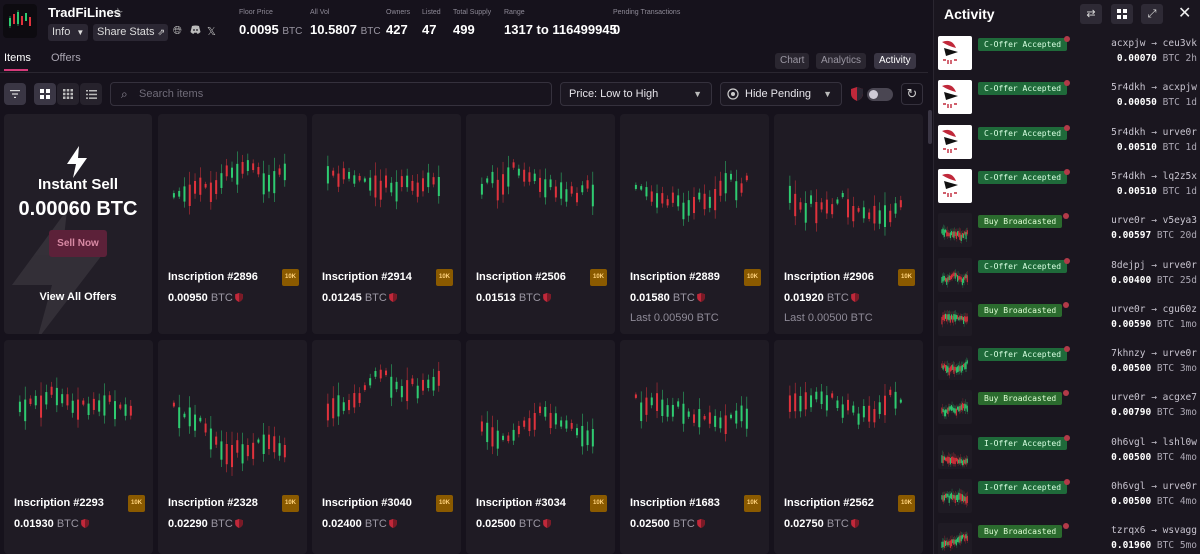 This screenshot has height=554, width=1200. I want to click on item-card: Inscription #2293 10K 0.01930 BTC, so click(78, 447).